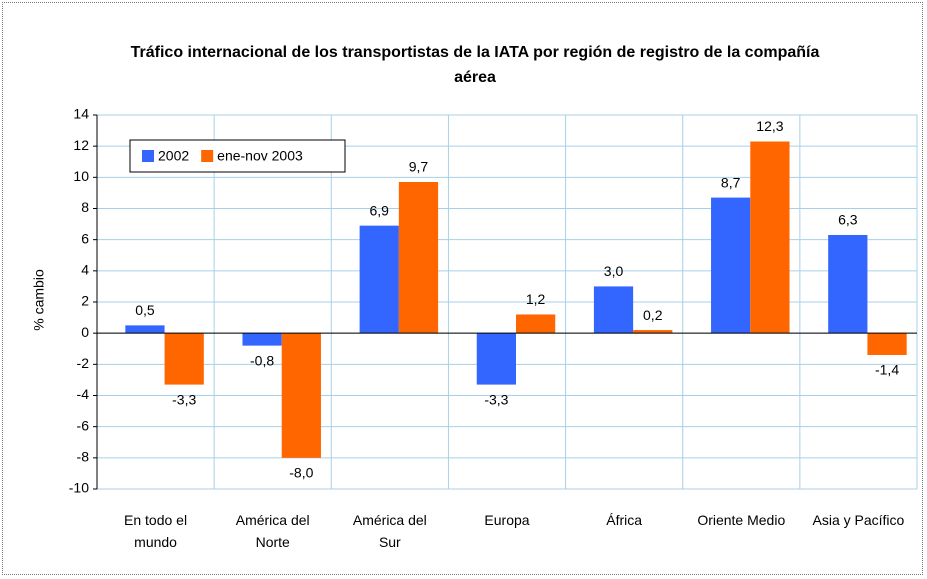 Image resolution: width=927 pixels, height=579 pixels. I want to click on x-tick-label: América del Sur, so click(389, 531).